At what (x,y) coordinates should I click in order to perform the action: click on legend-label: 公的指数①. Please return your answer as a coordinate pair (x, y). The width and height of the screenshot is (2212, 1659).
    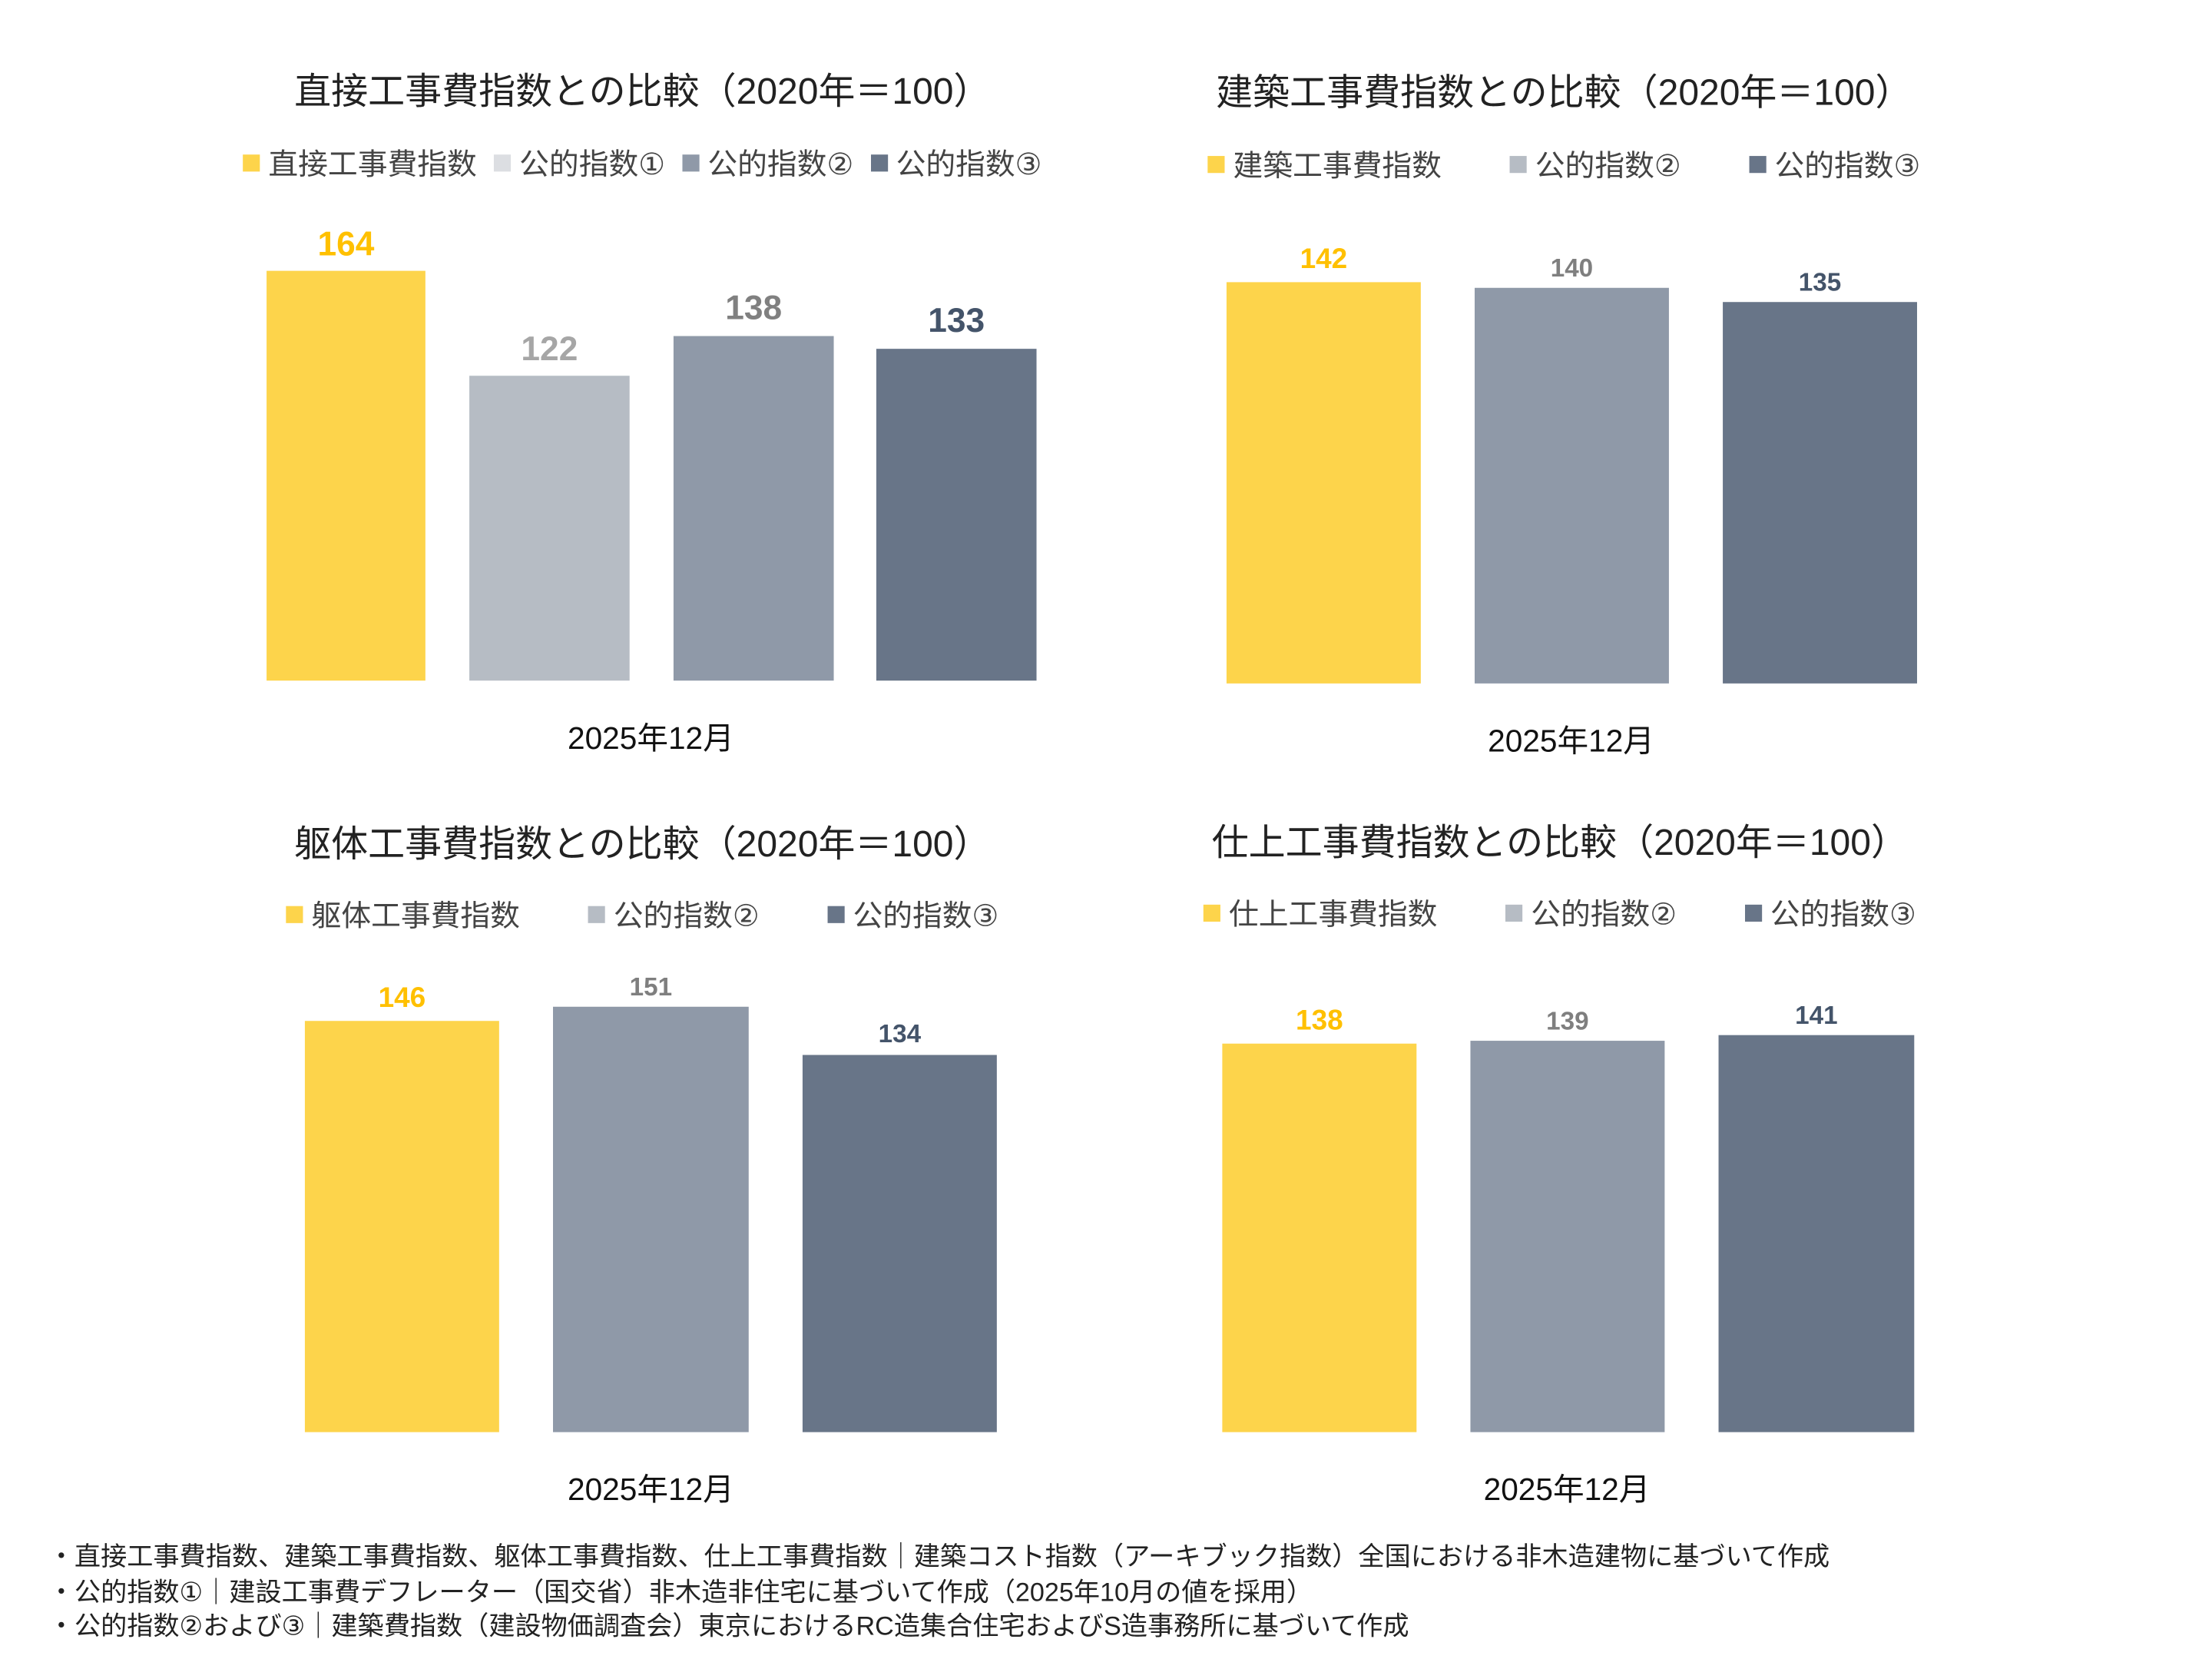
    Looking at the image, I should click on (592, 165).